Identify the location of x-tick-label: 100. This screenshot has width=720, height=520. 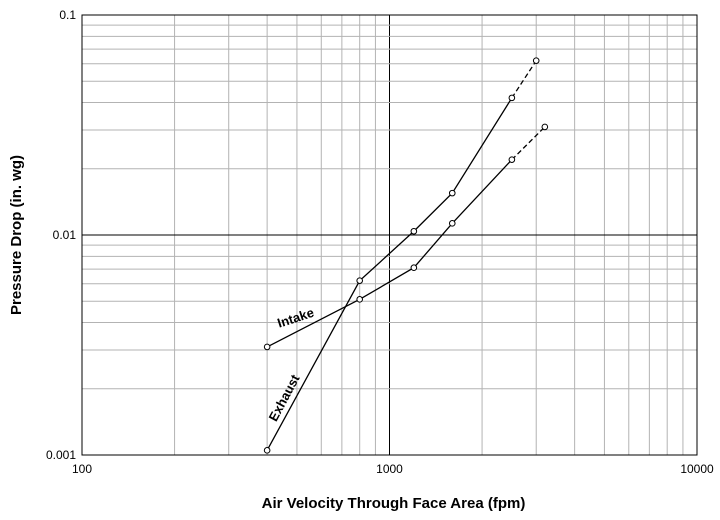
(82, 469).